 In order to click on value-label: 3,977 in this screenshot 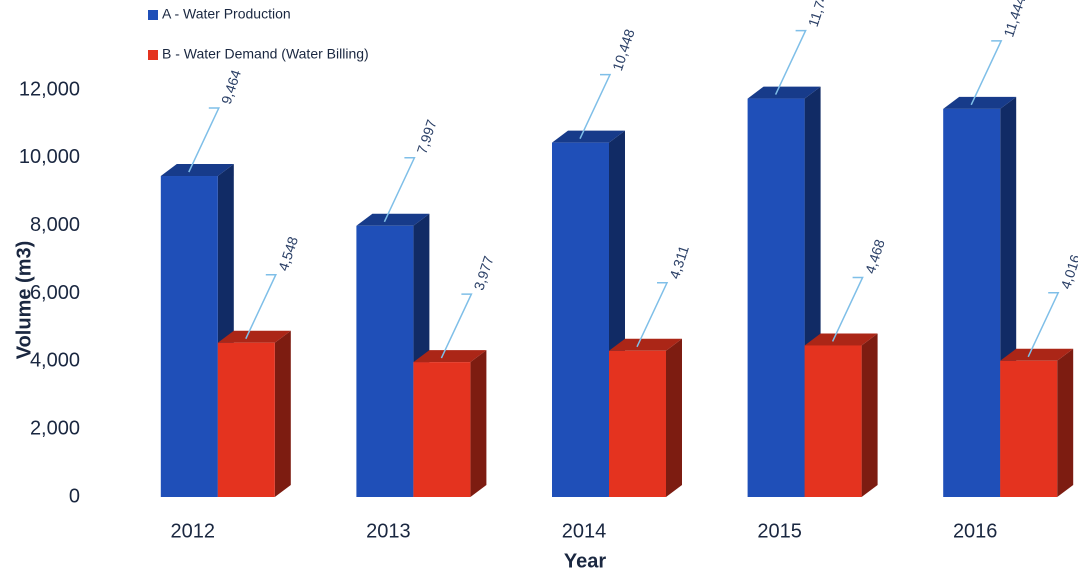, I will do `click(484, 273)`.